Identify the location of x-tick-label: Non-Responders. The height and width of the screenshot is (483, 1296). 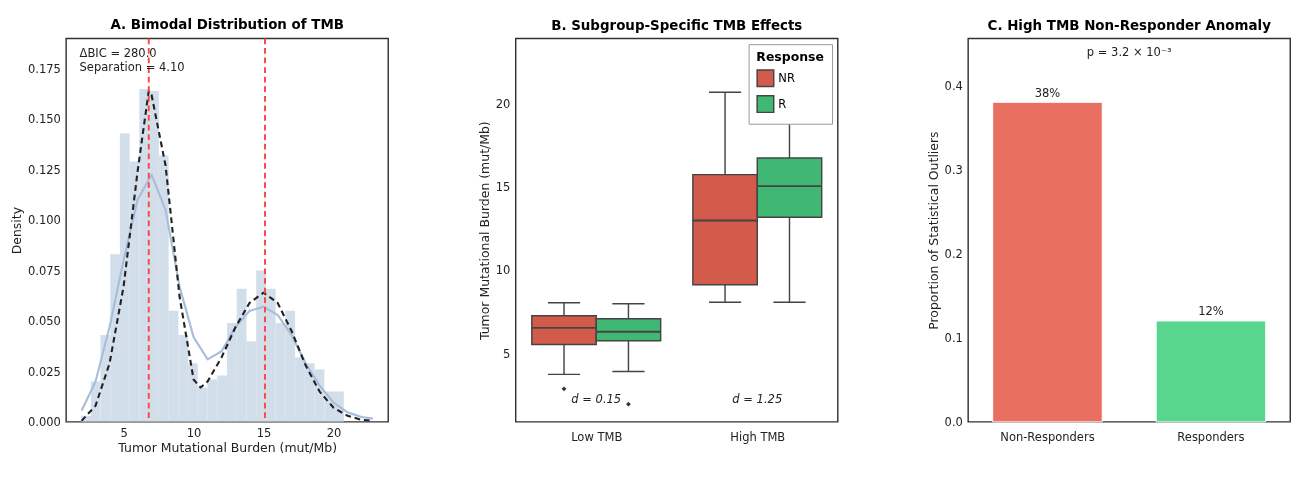
(1047, 436).